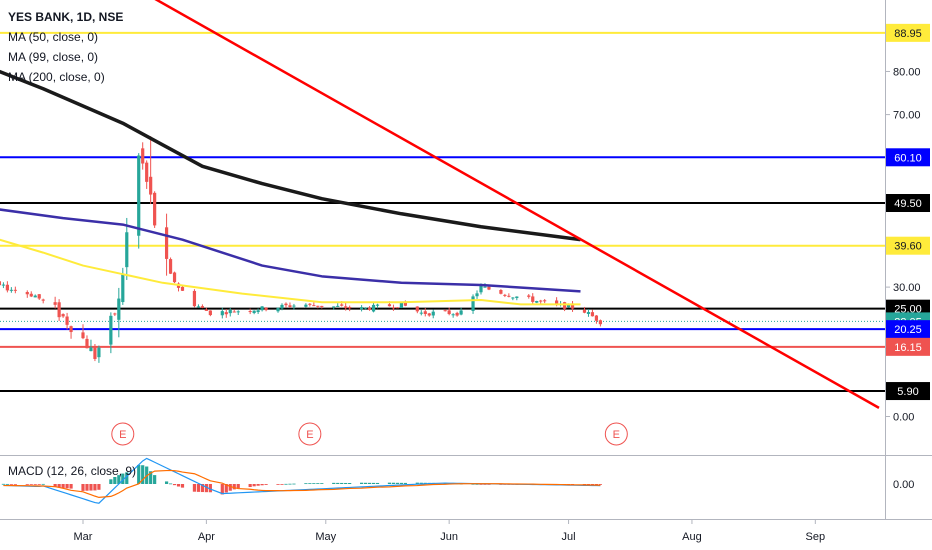  I want to click on price-label: 5.90, so click(907, 392).